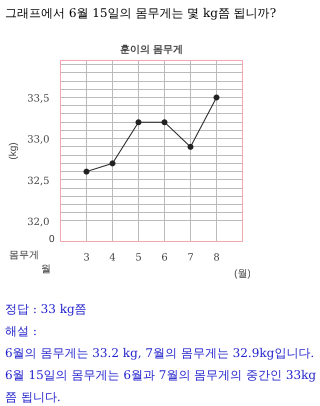  Describe the element at coordinates (38, 222) in the screenshot. I see `y-tick-label: 32,0` at that location.